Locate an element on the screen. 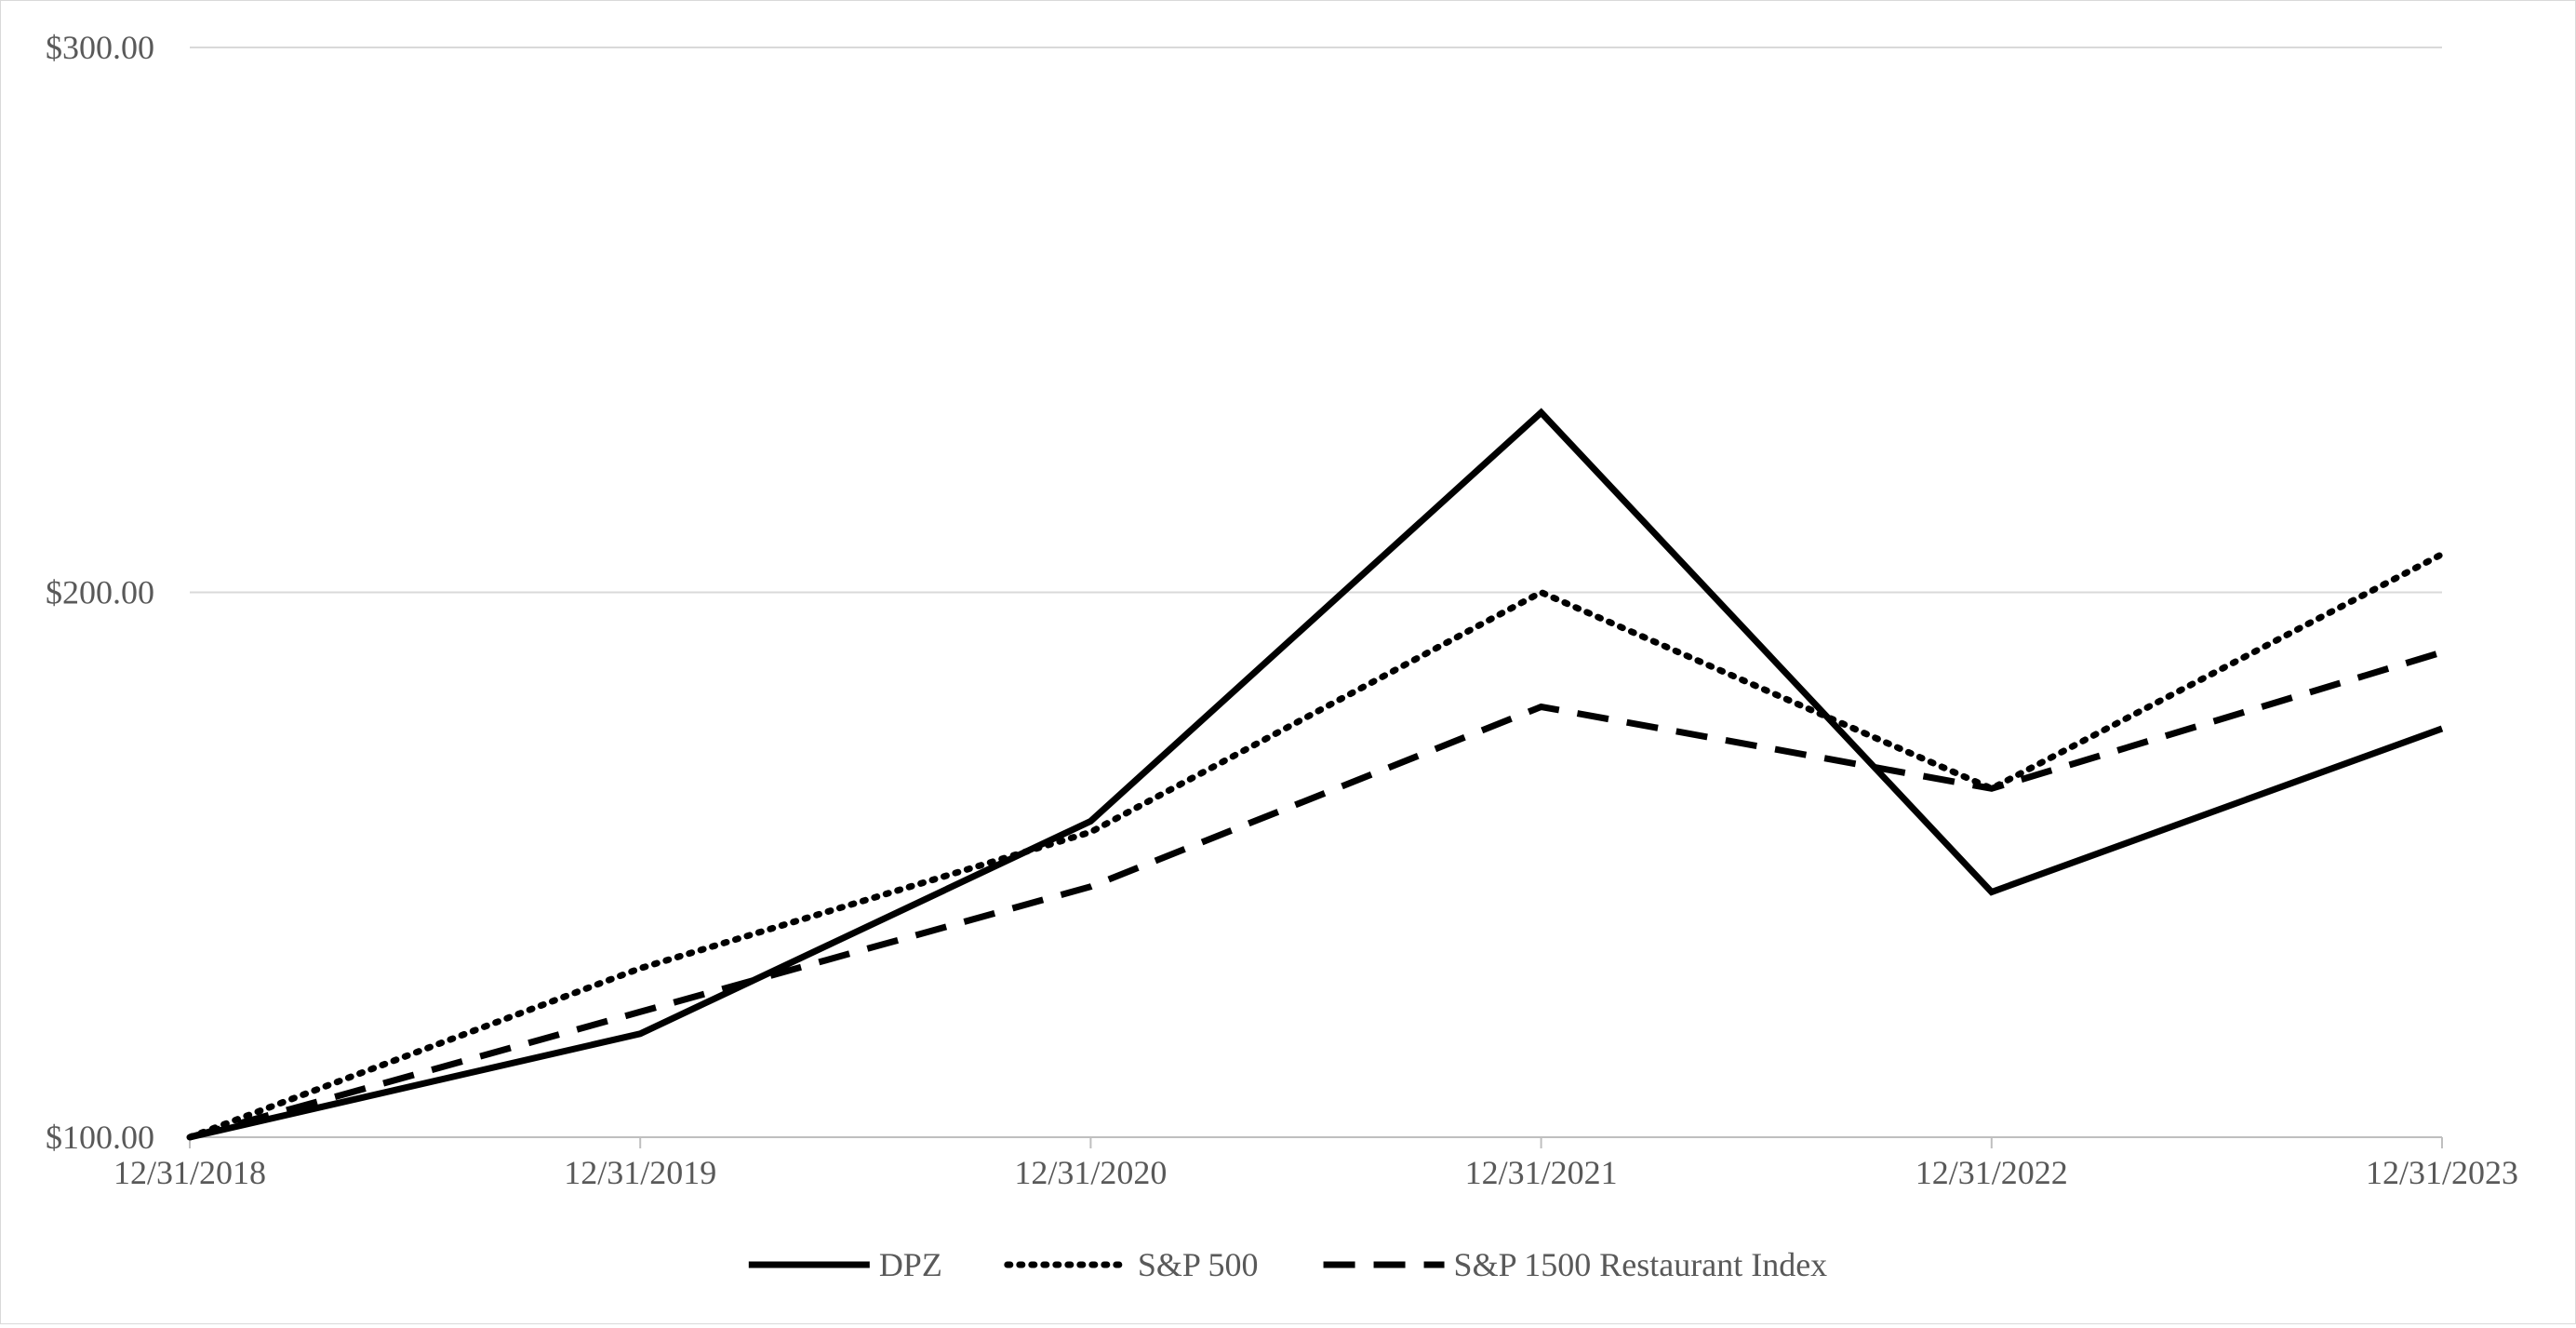 The width and height of the screenshot is (2576, 1328). x-tick-label: 12/31/2019 is located at coordinates (640, 1172).